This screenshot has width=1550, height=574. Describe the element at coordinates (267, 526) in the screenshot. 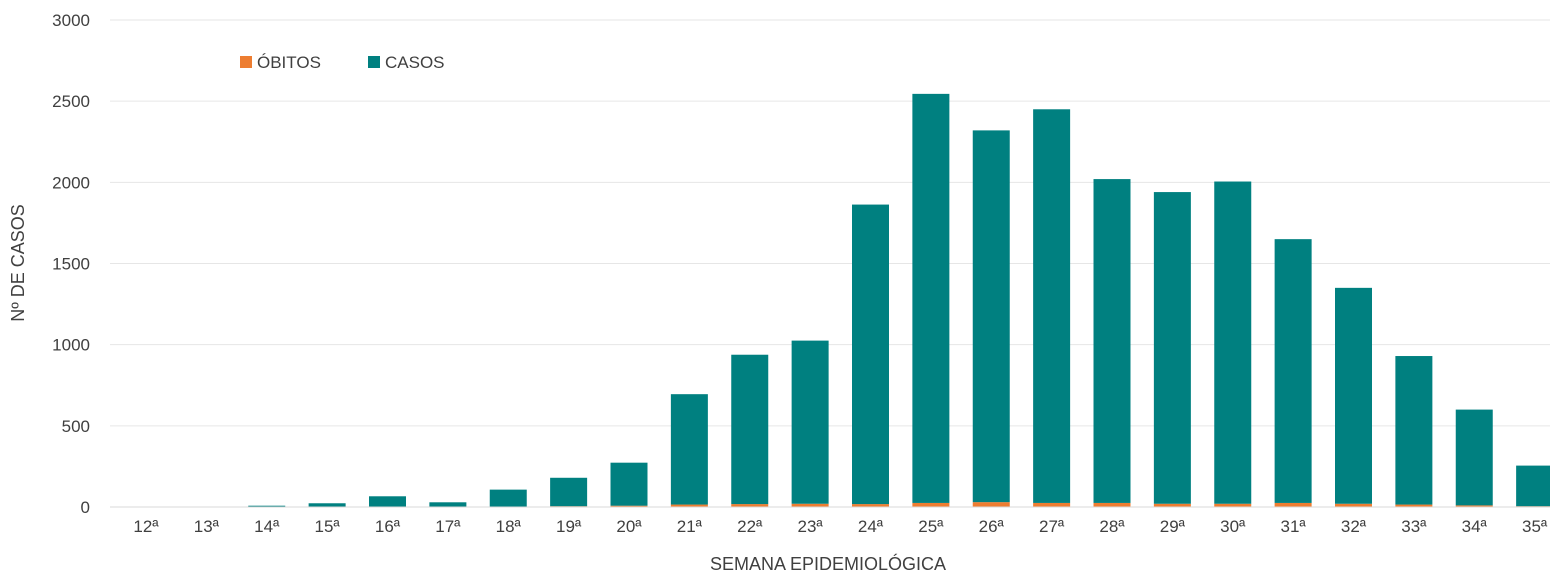

I see `x-tick-label: 14ª` at that location.